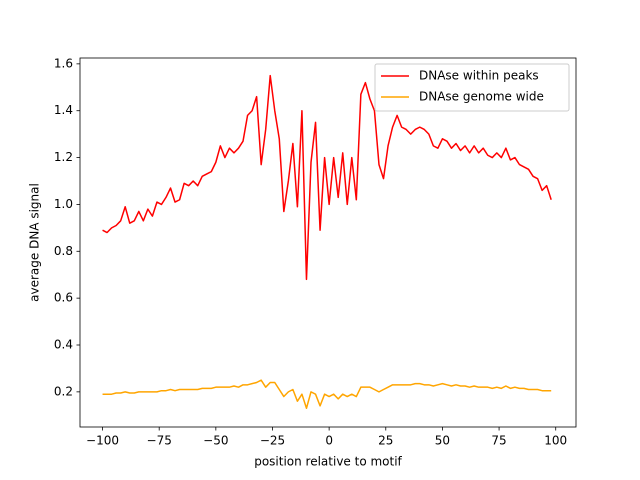 The image size is (640, 480). What do you see at coordinates (329, 441) in the screenshot?
I see `x-tick-label: 0` at bounding box center [329, 441].